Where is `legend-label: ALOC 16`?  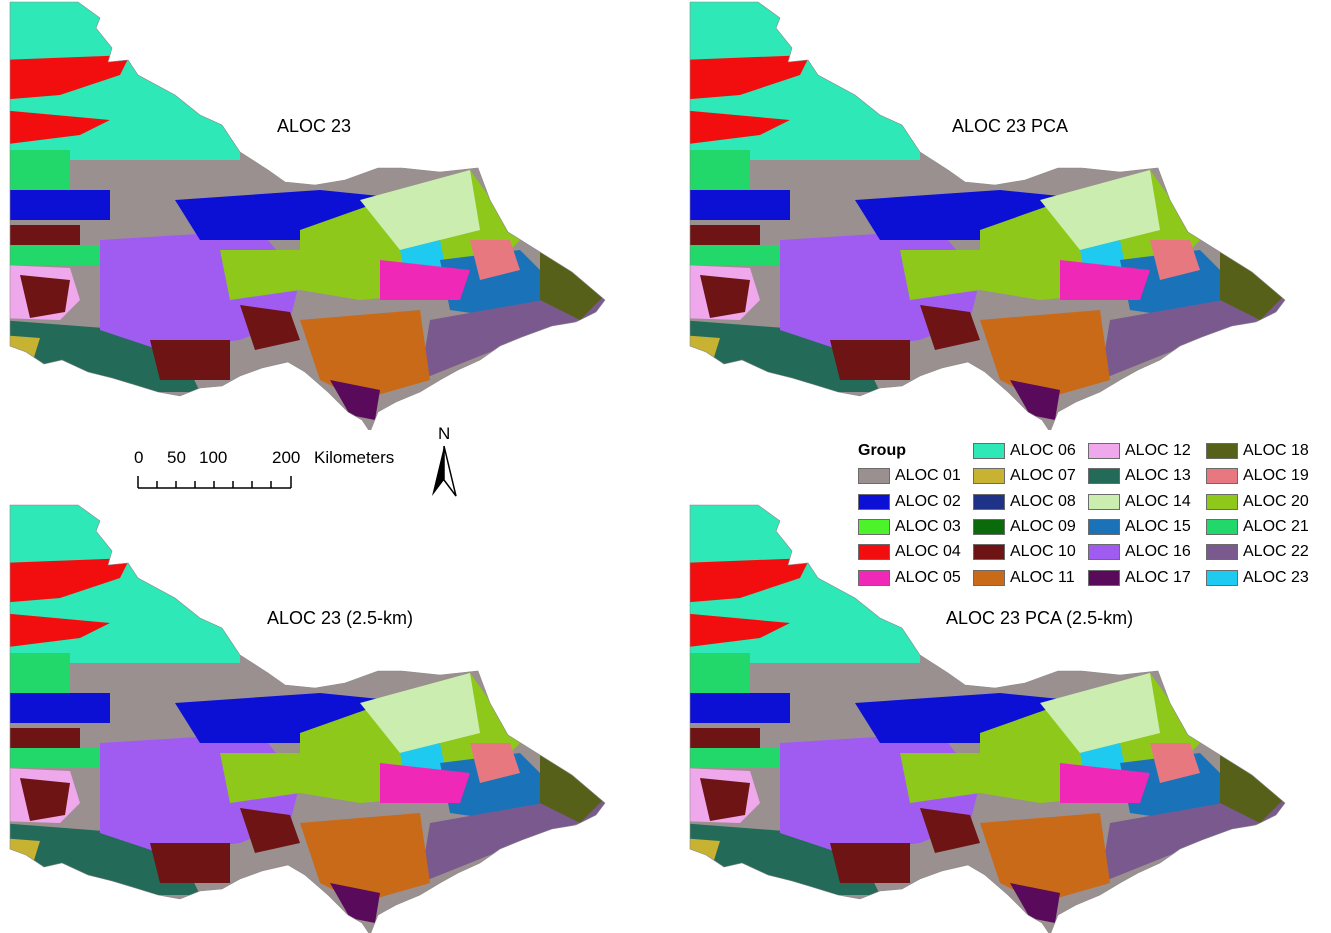 legend-label: ALOC 16 is located at coordinates (1158, 552).